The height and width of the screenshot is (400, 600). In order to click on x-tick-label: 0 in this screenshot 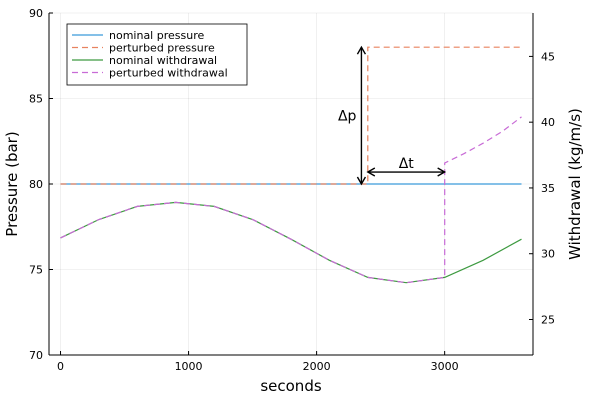, I will do `click(60, 366)`.